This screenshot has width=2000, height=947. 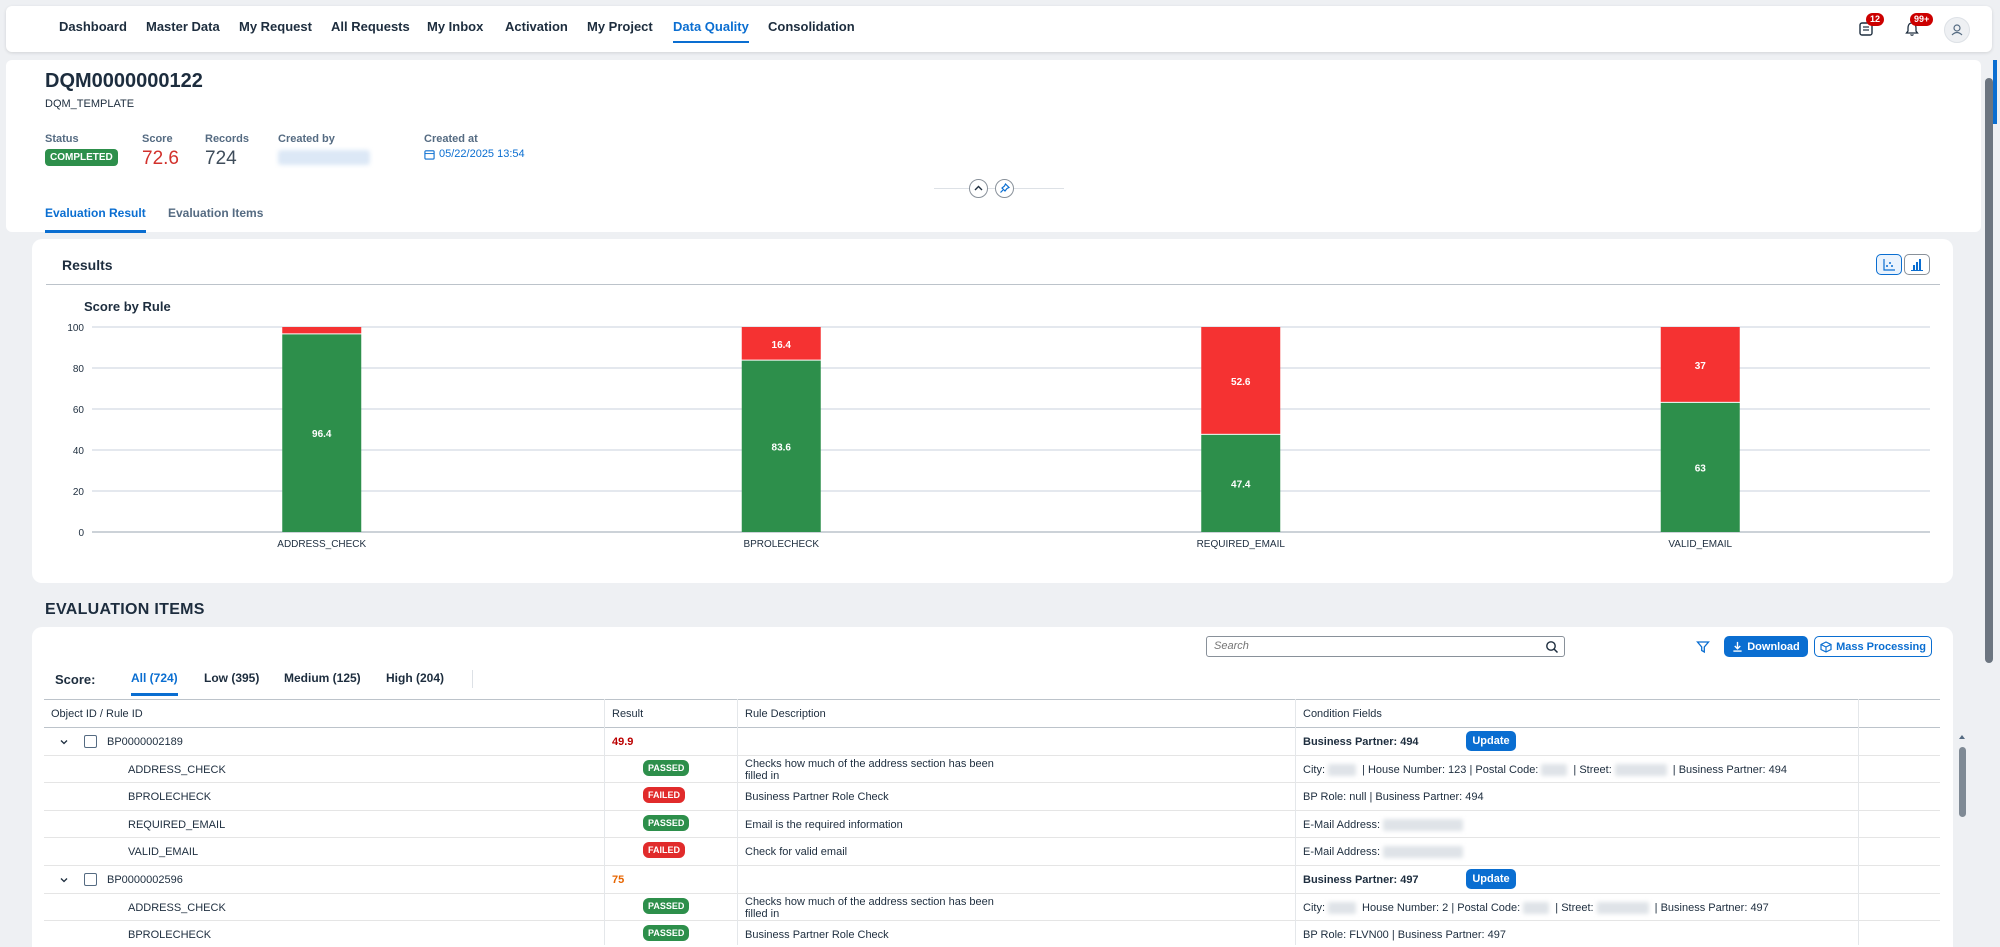 I want to click on condition-text: | Business Partner: 494, so click(x=1728, y=769).